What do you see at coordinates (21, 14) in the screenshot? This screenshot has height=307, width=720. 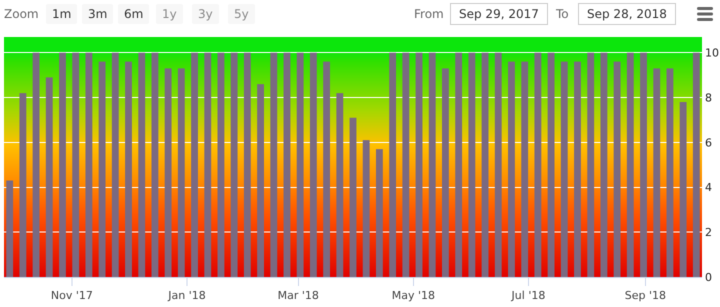 I see `text: Zoom` at bounding box center [21, 14].